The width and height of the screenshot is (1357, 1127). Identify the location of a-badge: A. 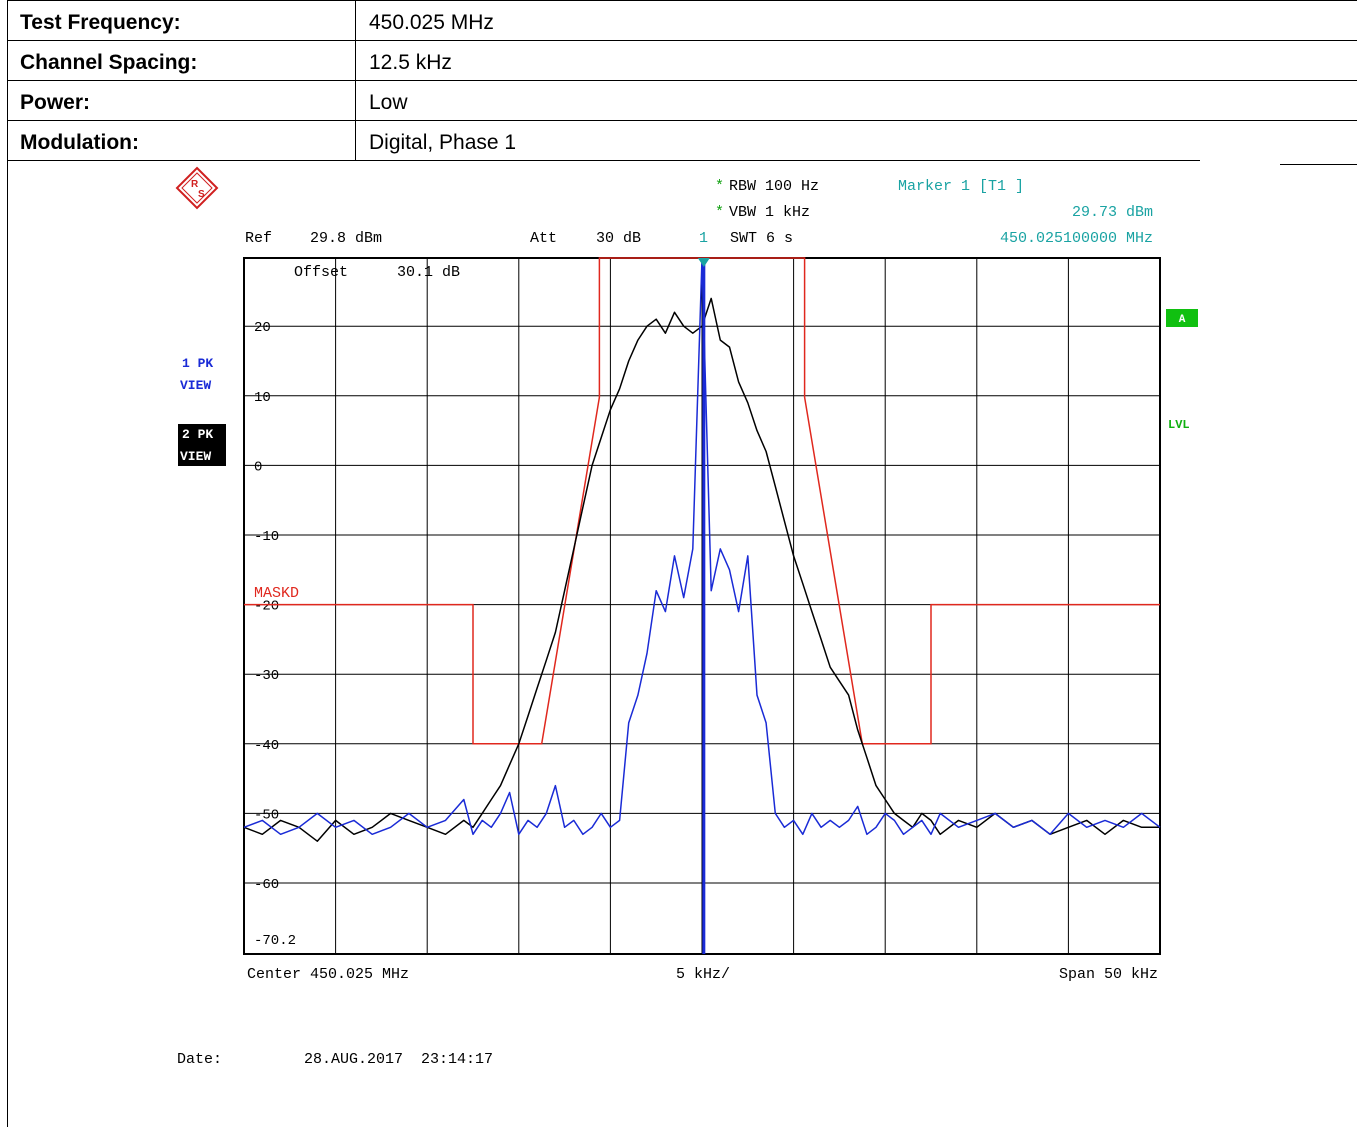
(1182, 320).